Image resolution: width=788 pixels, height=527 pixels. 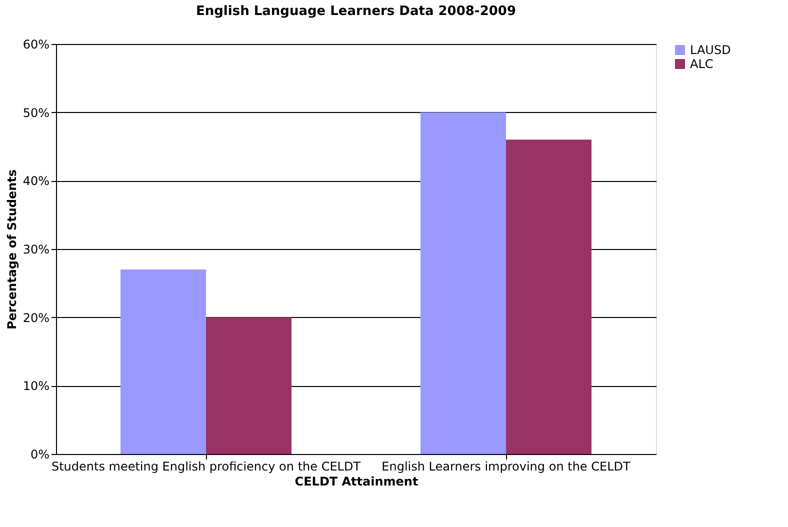 I want to click on y-tick-label: 10%, so click(x=36, y=386).